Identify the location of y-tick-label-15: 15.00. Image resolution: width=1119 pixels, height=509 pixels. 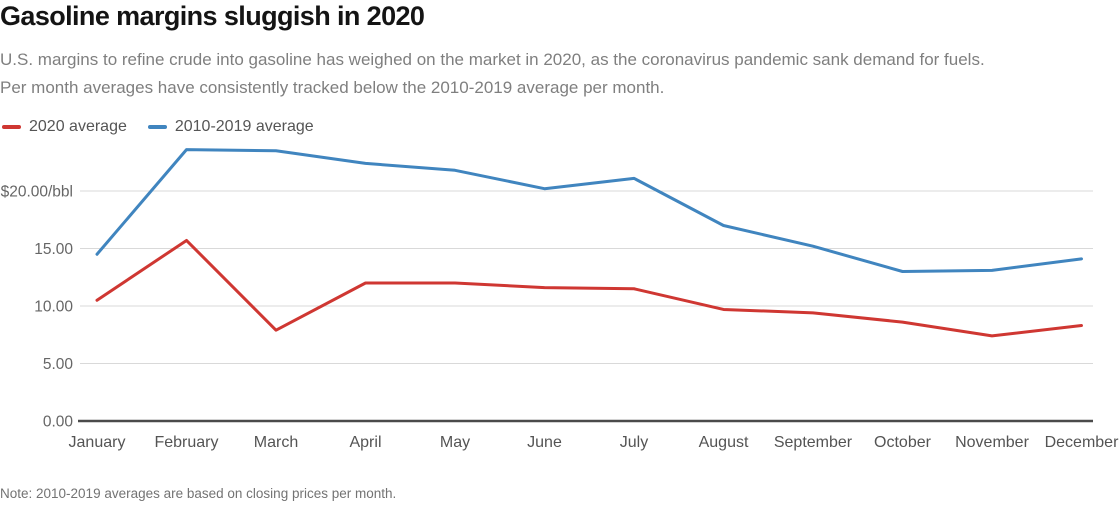
(53, 249).